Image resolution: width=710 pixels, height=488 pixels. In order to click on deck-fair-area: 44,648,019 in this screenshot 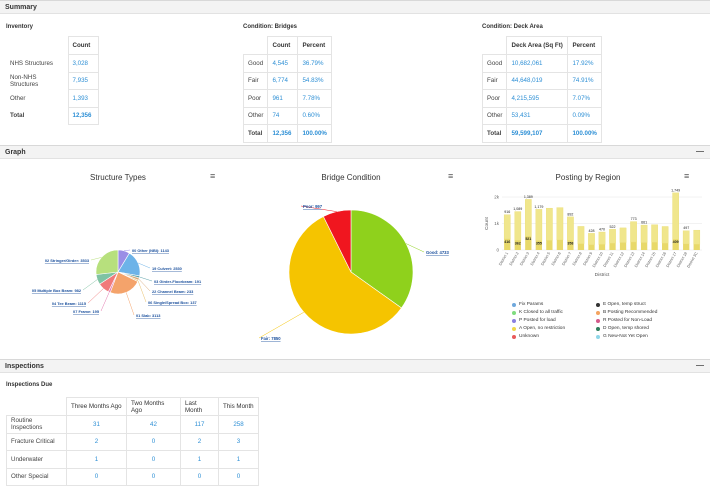, I will do `click(537, 80)`.